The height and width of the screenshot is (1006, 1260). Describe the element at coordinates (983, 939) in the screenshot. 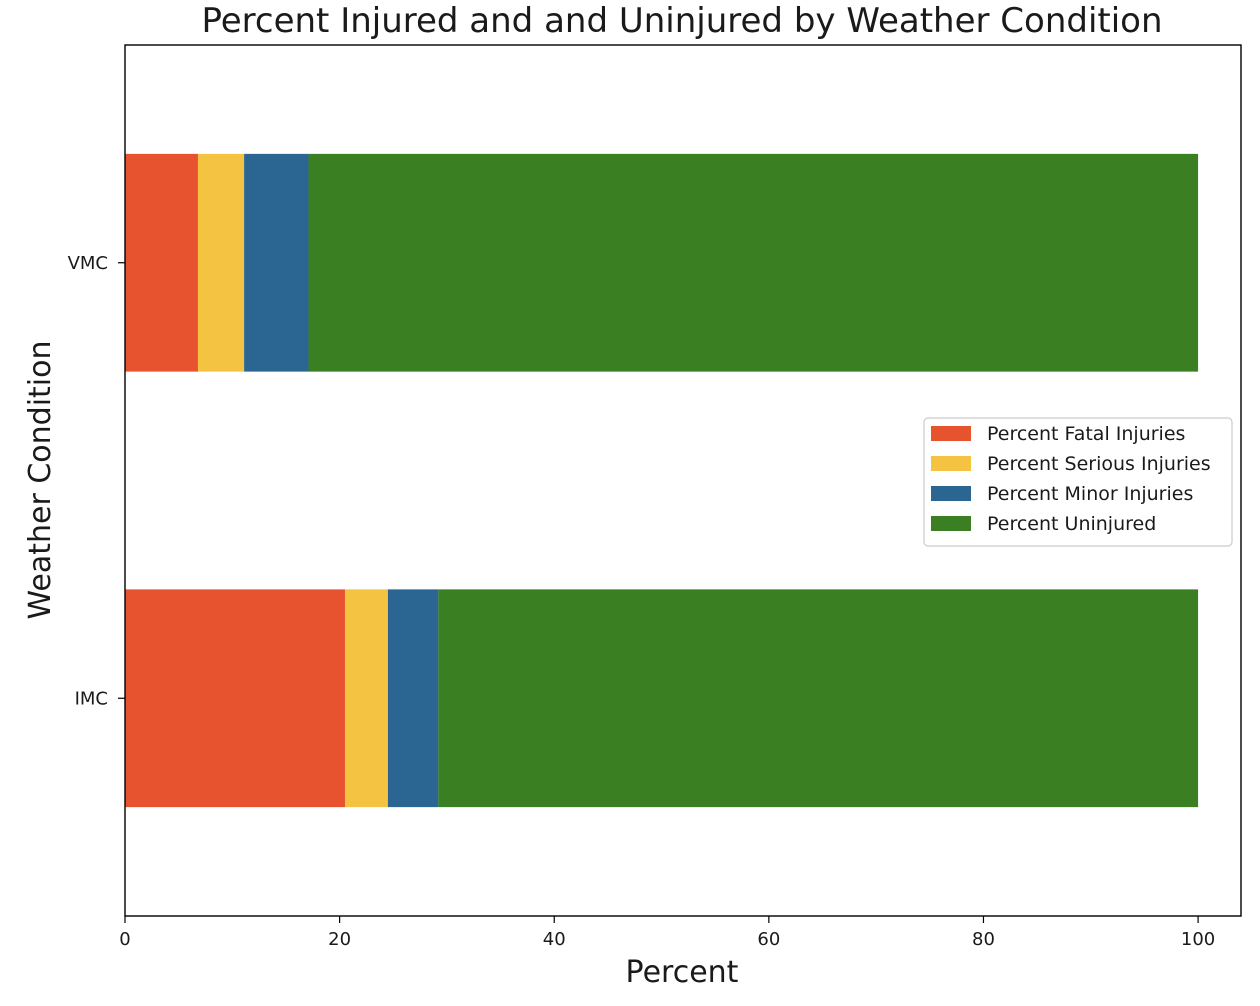

I see `x-tick-label: 80` at that location.